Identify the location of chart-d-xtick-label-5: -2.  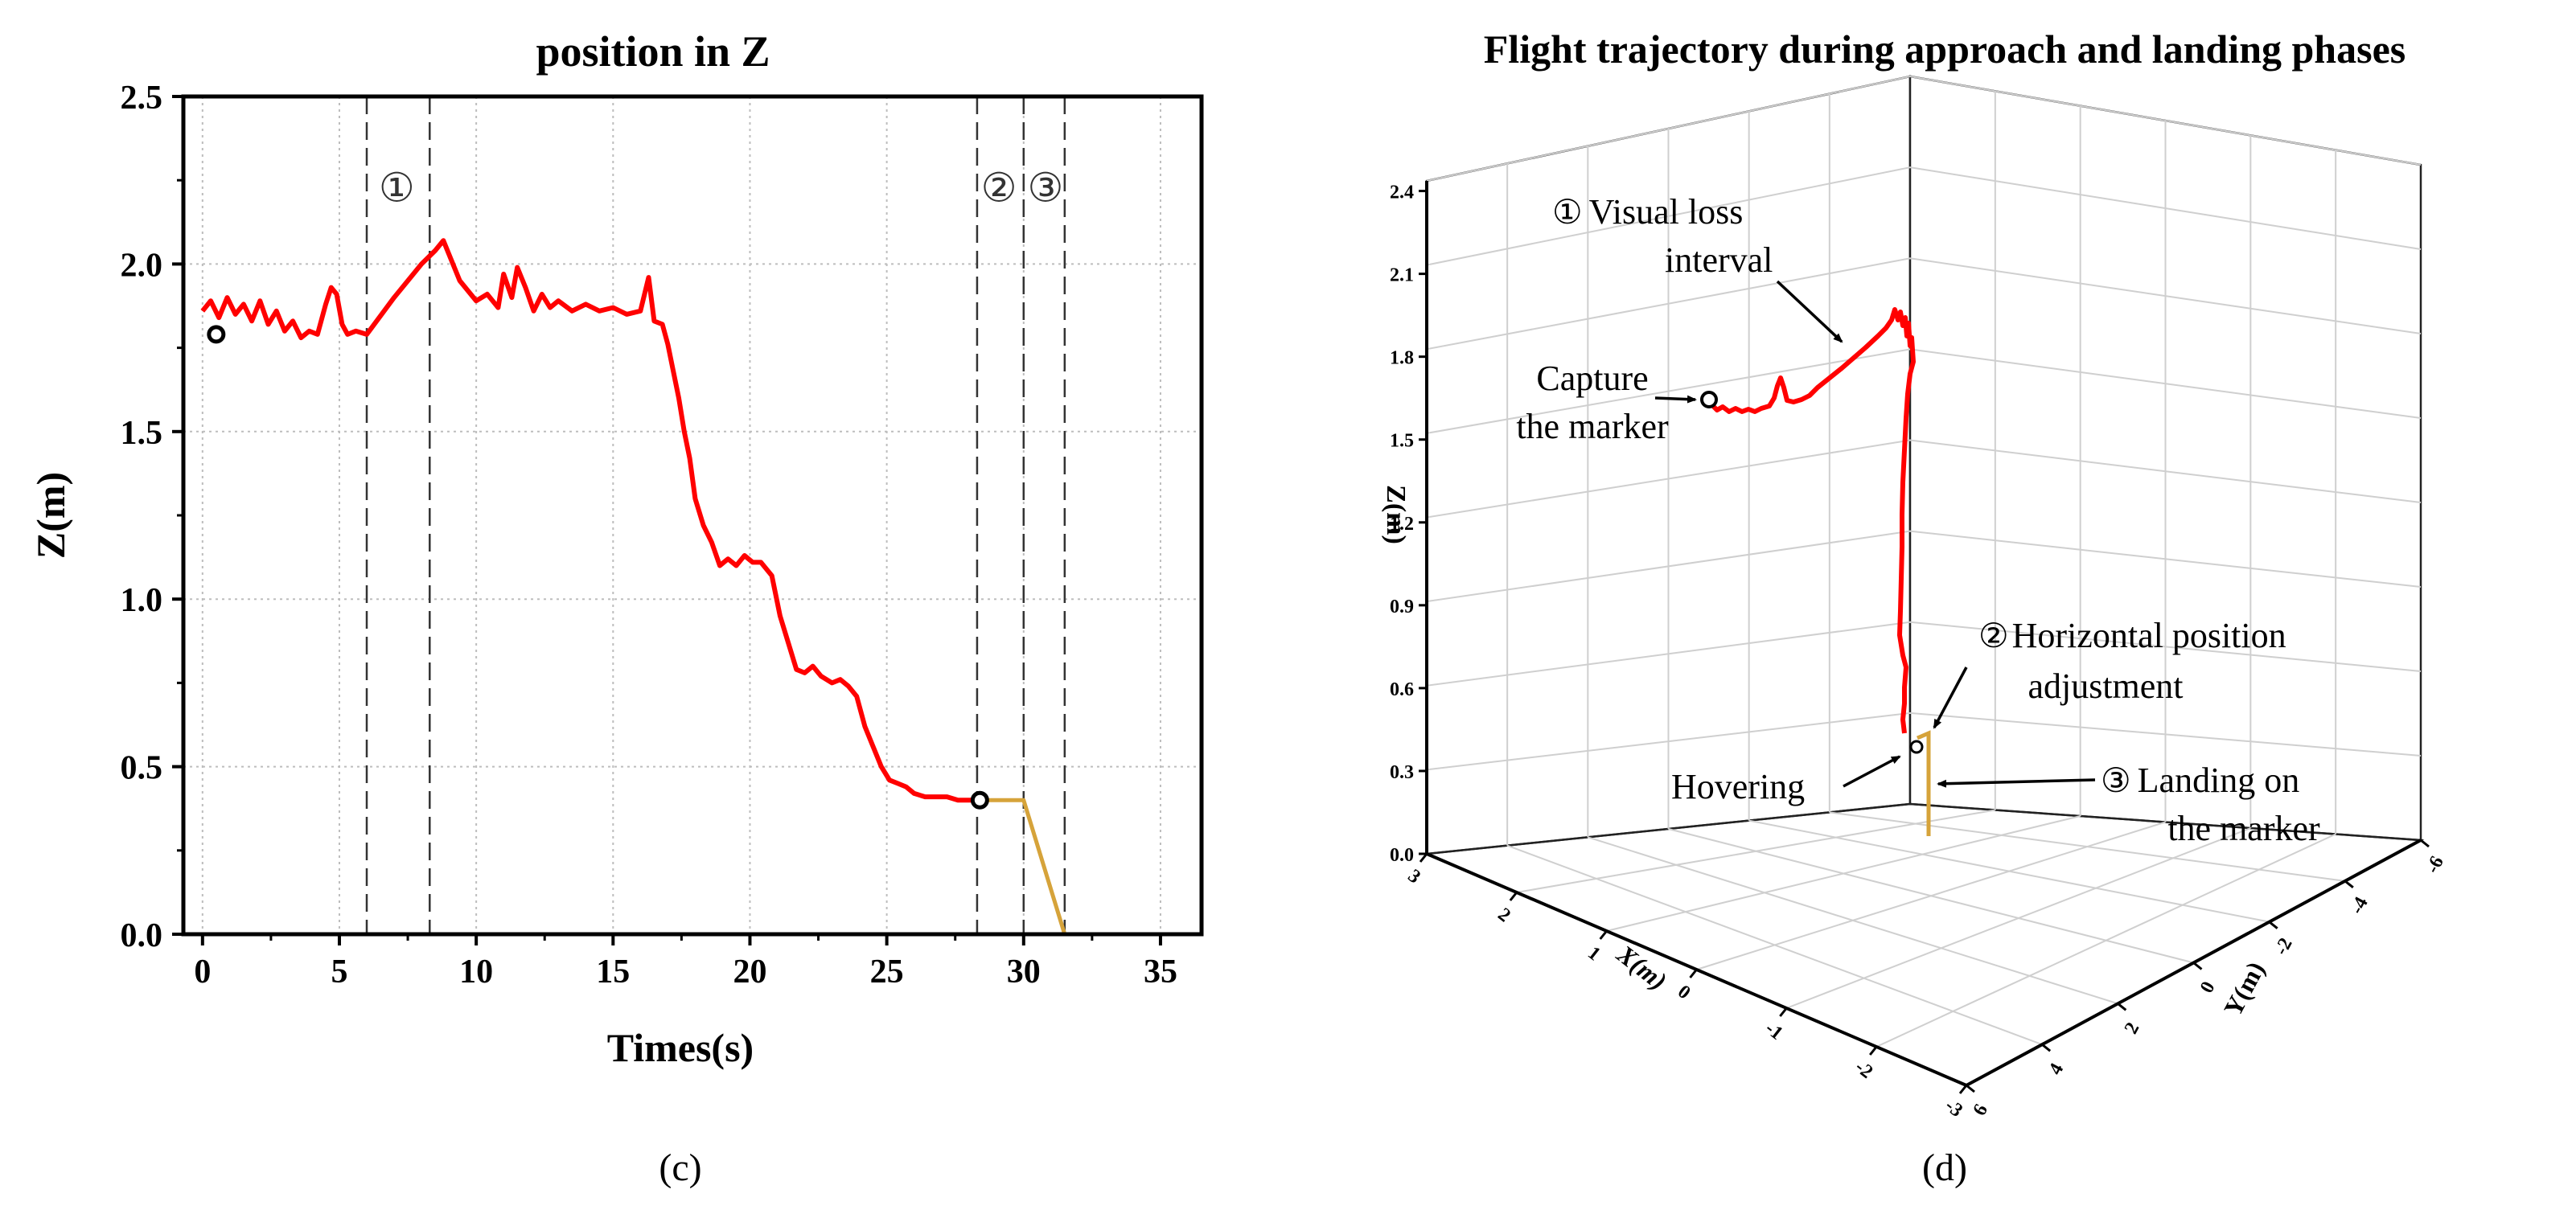
(1864, 1069).